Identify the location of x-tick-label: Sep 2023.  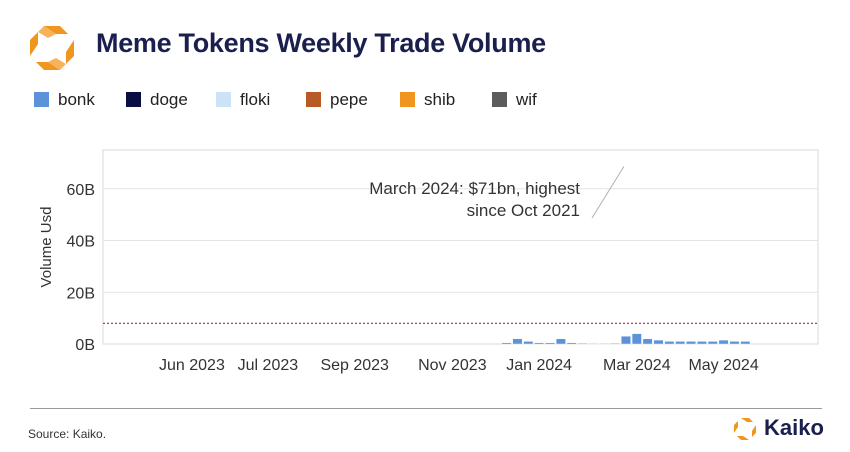
(354, 365).